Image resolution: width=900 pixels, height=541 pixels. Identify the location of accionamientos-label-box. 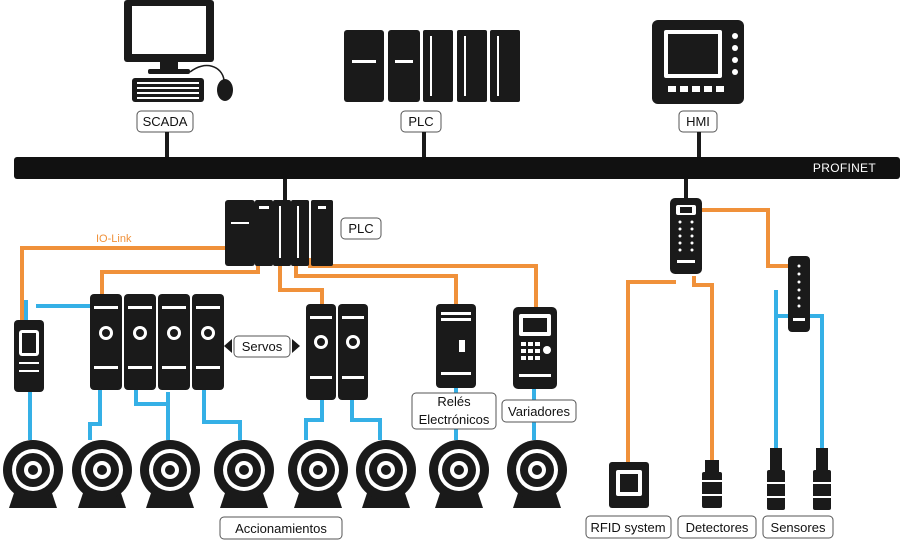
(281, 528).